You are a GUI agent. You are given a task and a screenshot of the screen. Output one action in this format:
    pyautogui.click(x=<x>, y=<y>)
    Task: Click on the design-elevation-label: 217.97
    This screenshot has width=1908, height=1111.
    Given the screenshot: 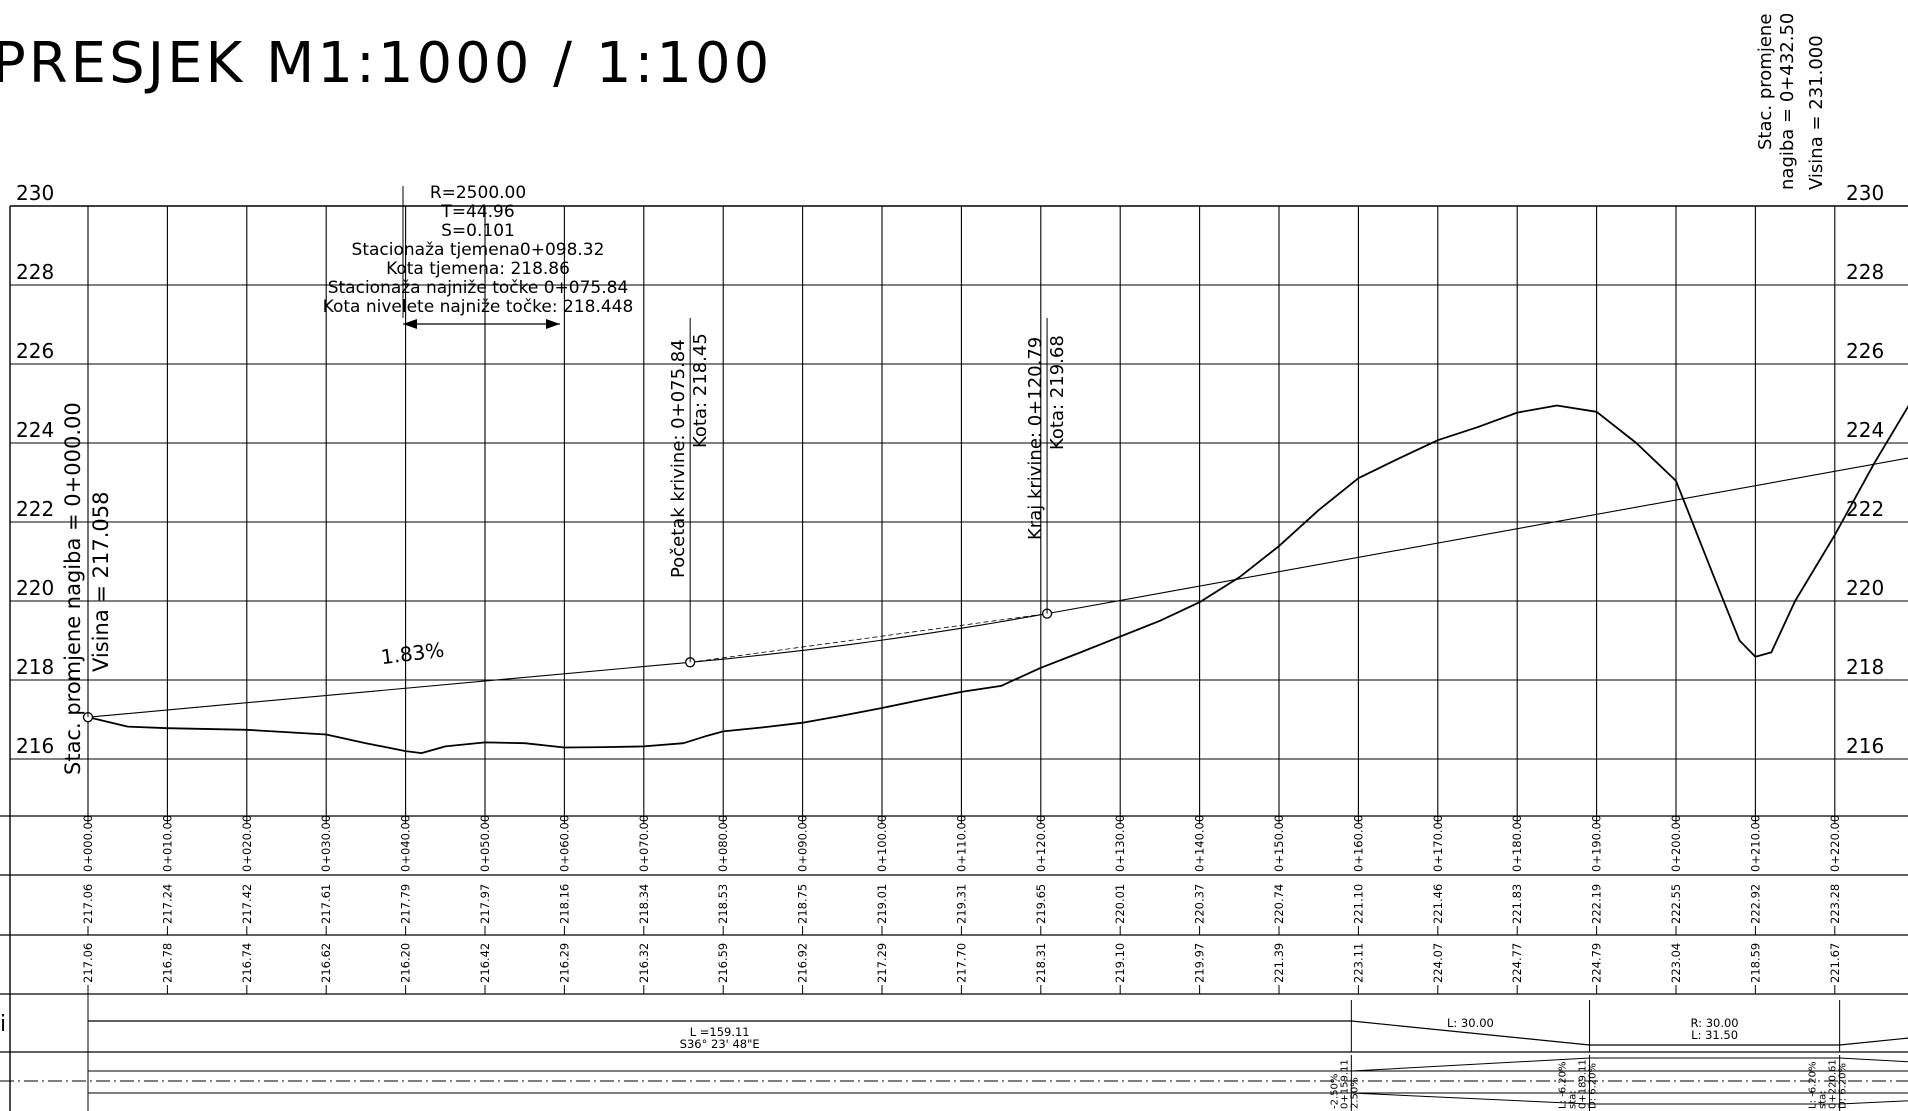 What is the action you would take?
    pyautogui.click(x=485, y=904)
    